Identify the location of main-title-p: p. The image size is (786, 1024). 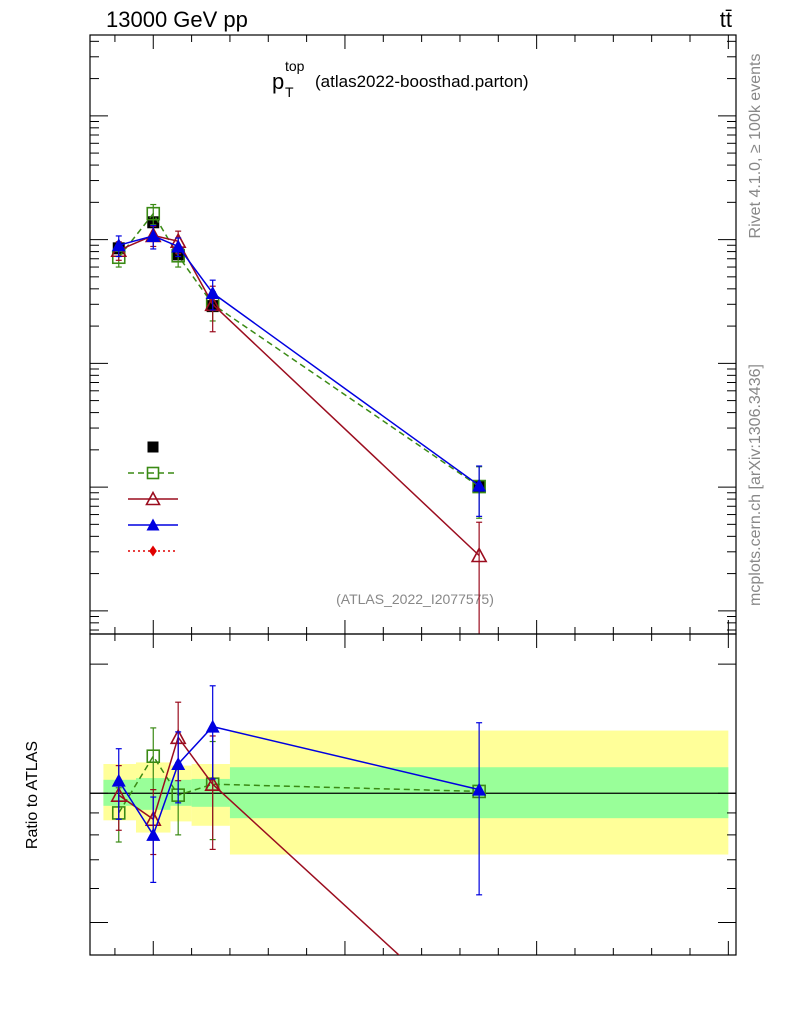
(278, 81).